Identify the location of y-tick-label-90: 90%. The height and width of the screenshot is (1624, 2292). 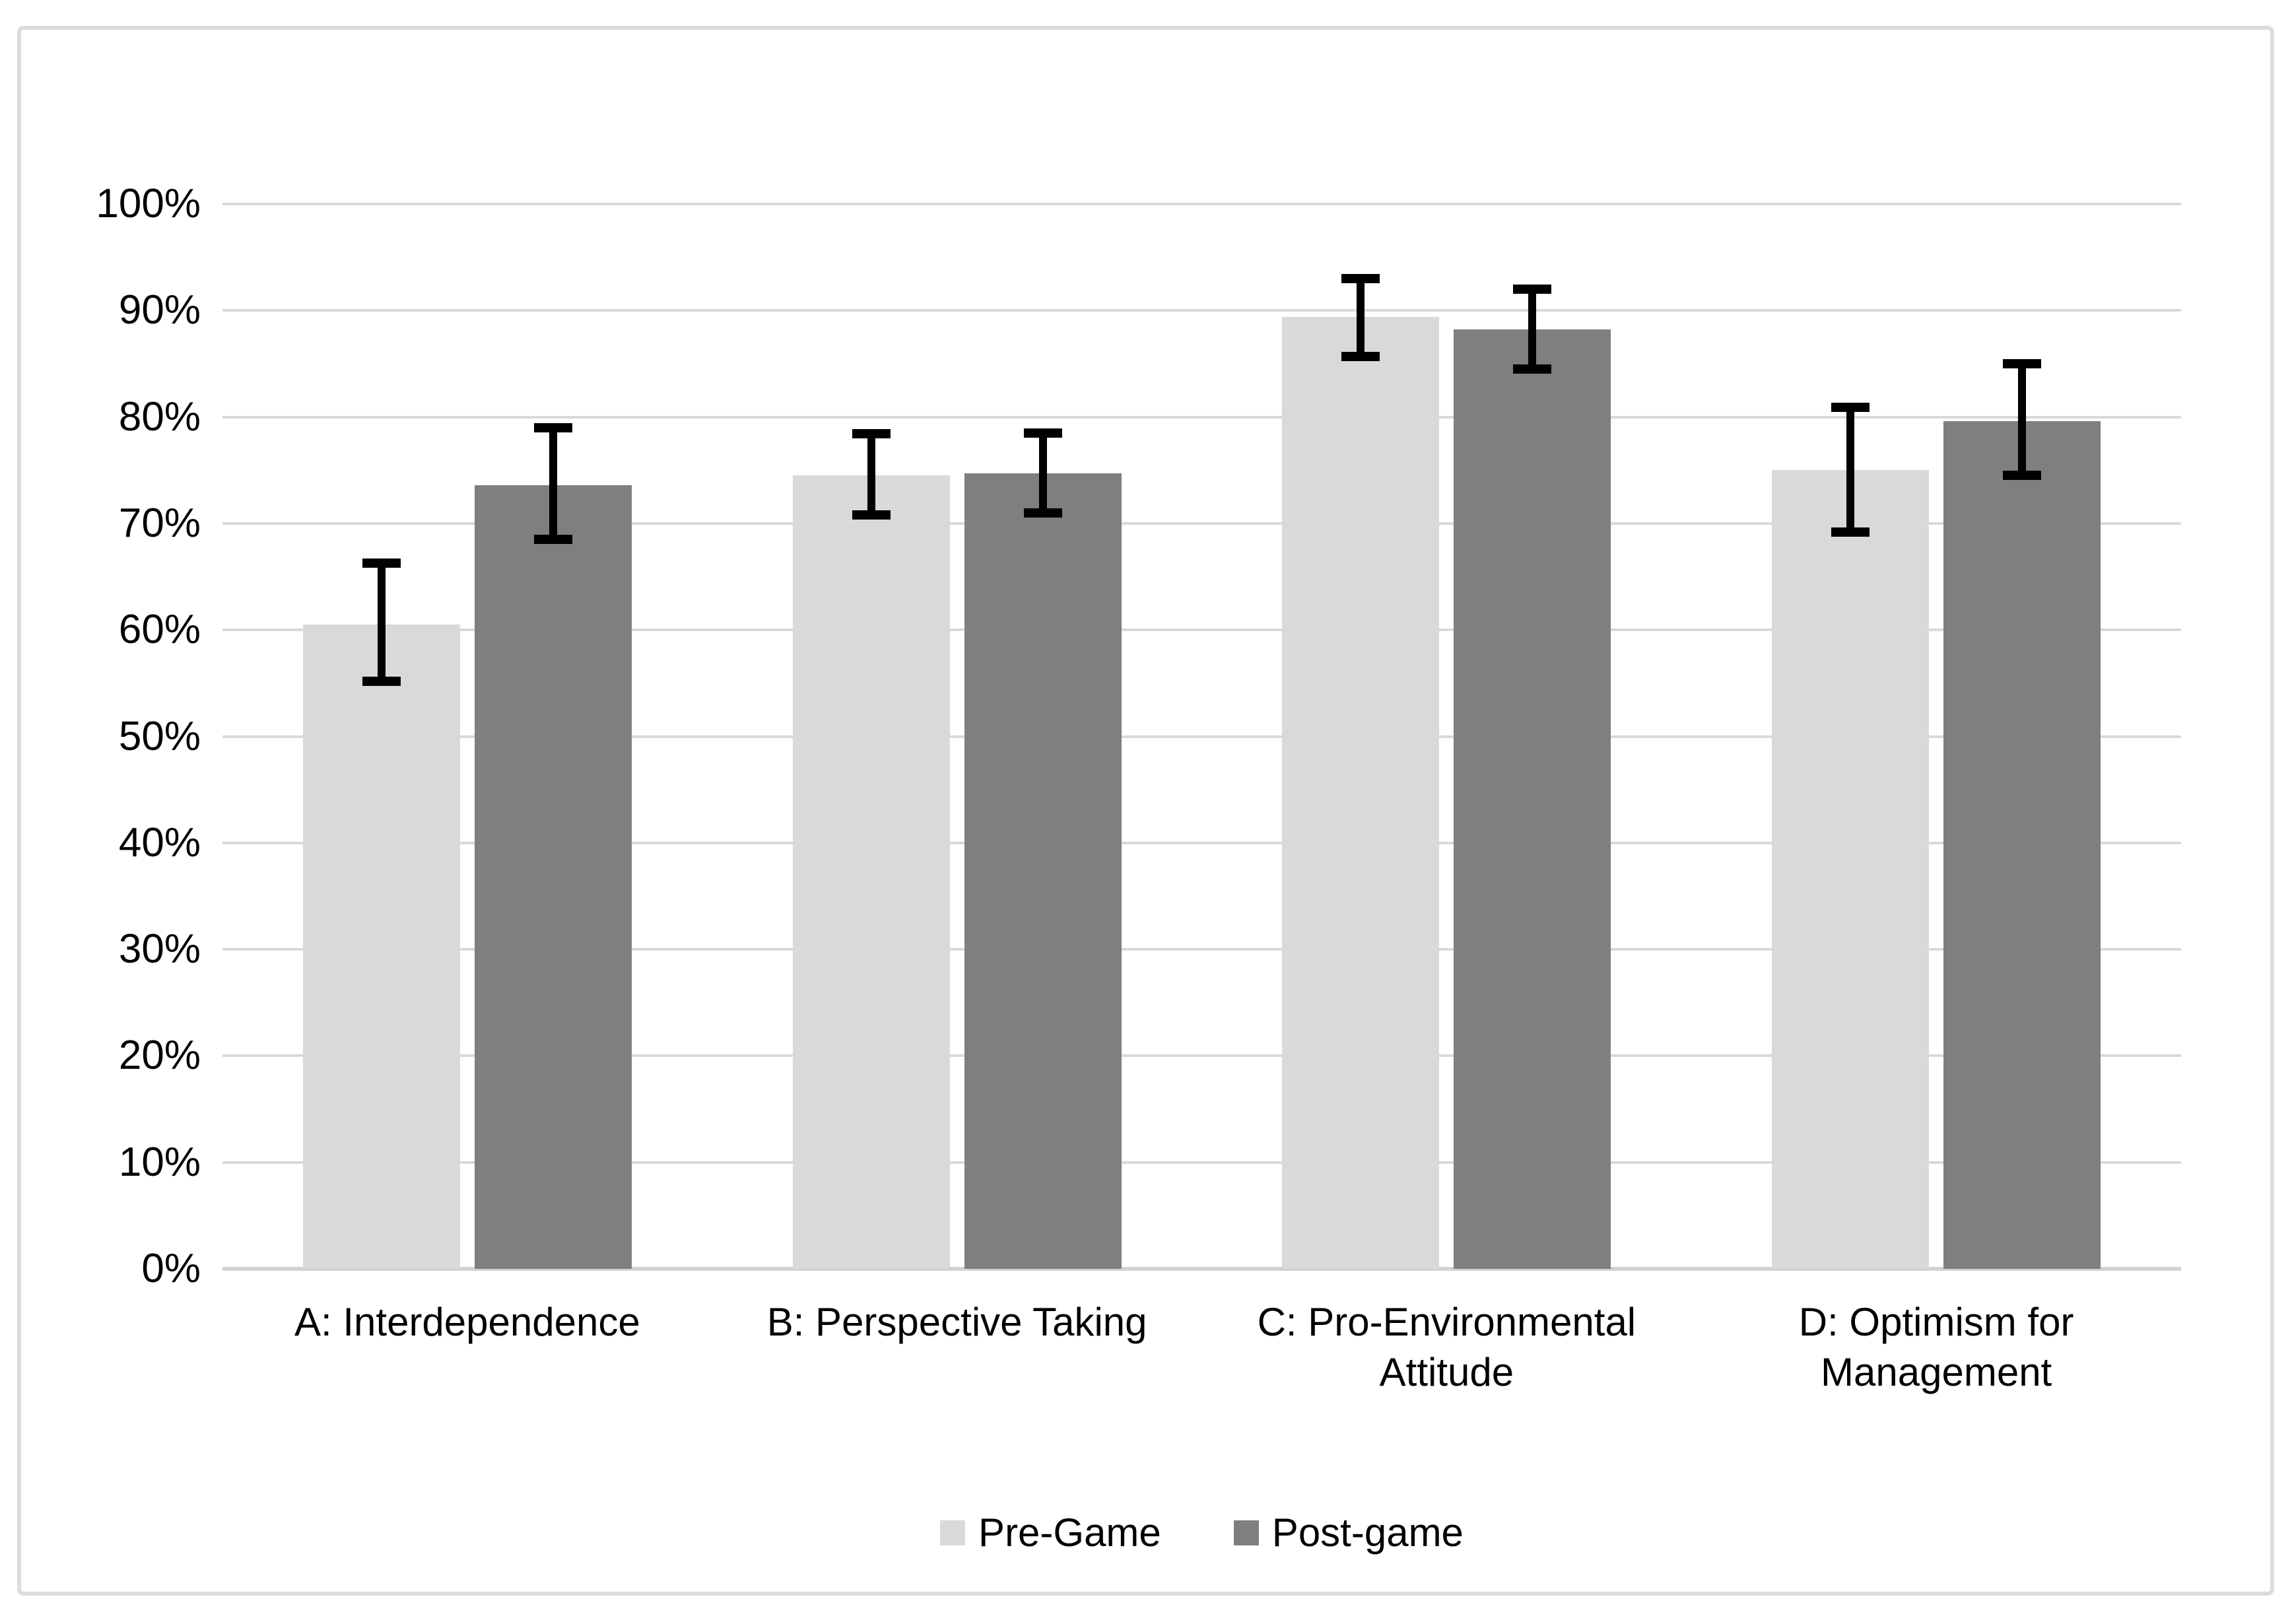
(159, 310).